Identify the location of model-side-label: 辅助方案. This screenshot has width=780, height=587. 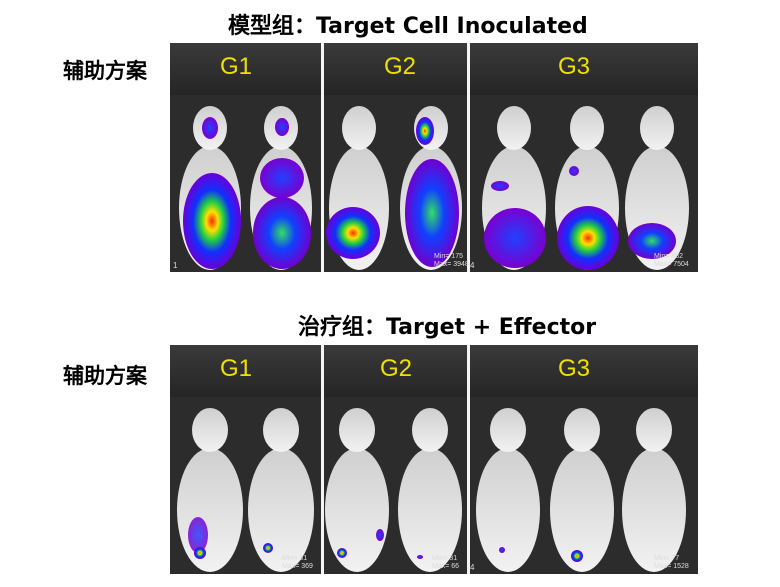
(105, 71).